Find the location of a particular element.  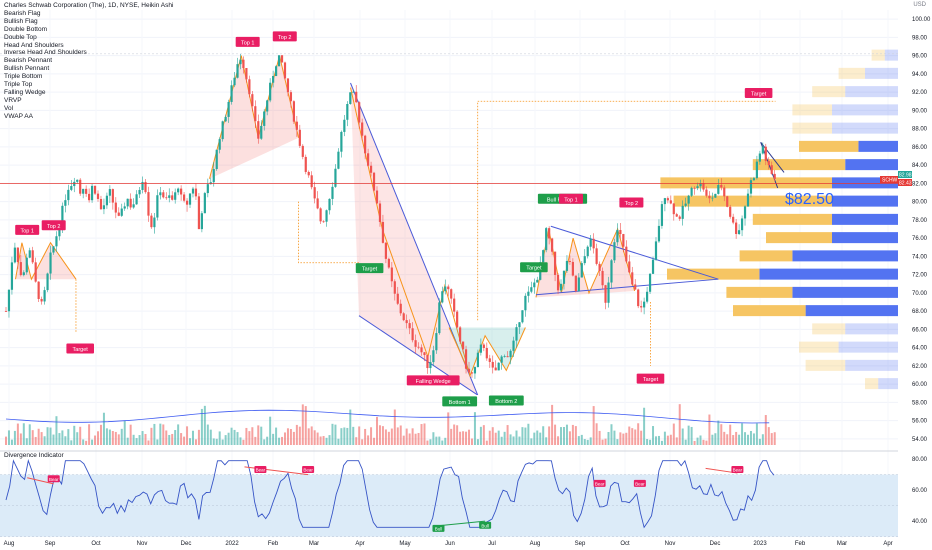

legend-item: Bullish Flag is located at coordinates (21, 21).